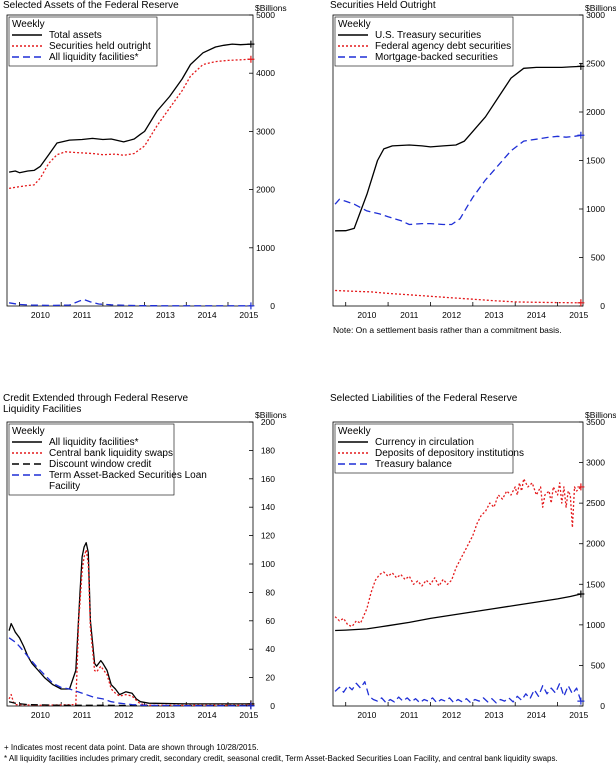  I want to click on y-tick-label: 5000, so click(265, 15).